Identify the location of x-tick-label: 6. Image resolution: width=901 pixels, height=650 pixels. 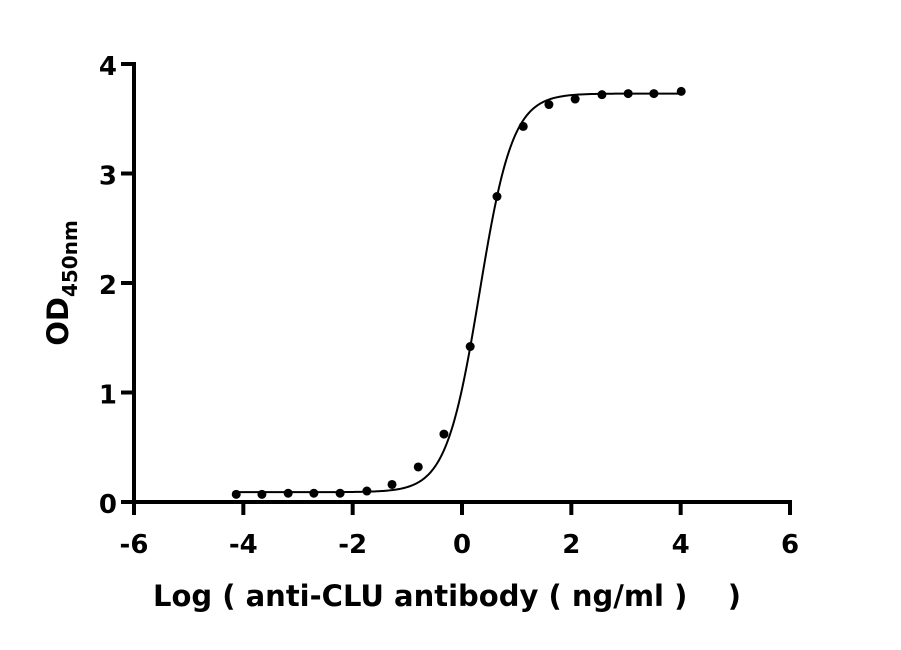
(790, 545).